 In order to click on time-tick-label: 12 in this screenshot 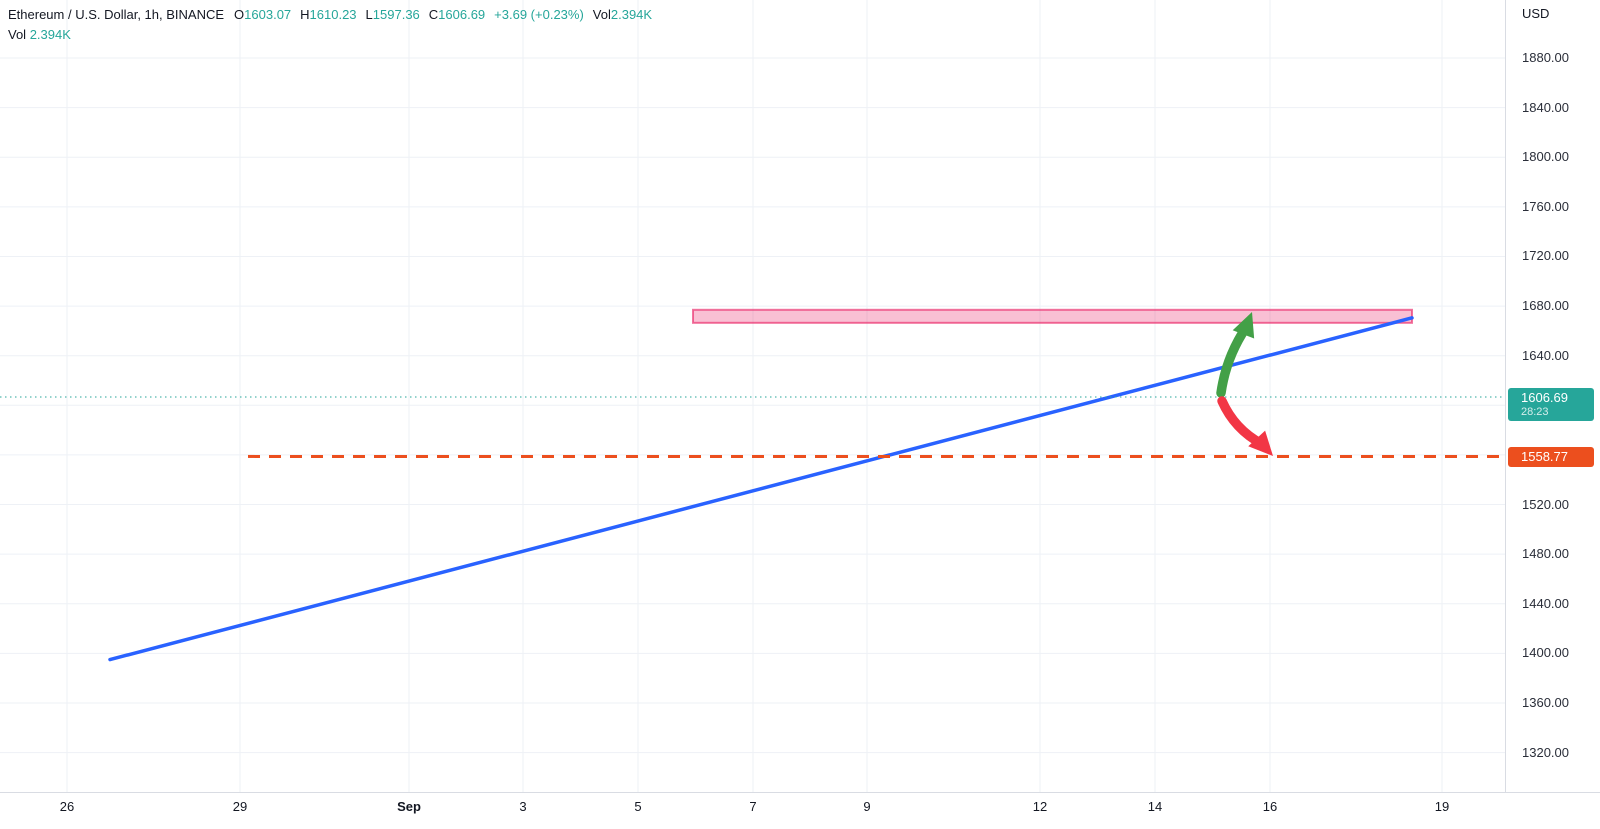, I will do `click(1040, 806)`.